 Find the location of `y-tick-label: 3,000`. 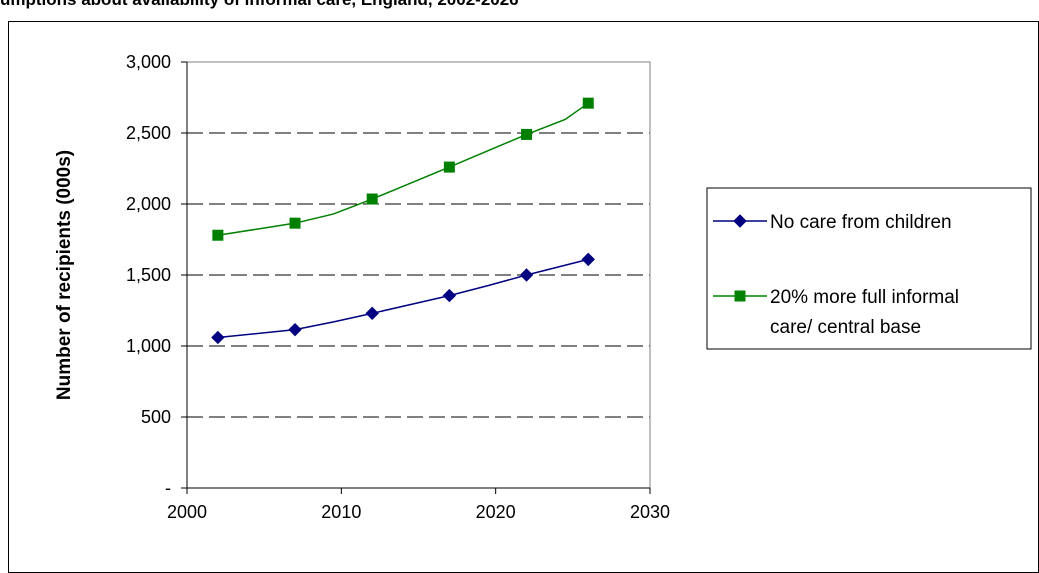

y-tick-label: 3,000 is located at coordinates (148, 62).